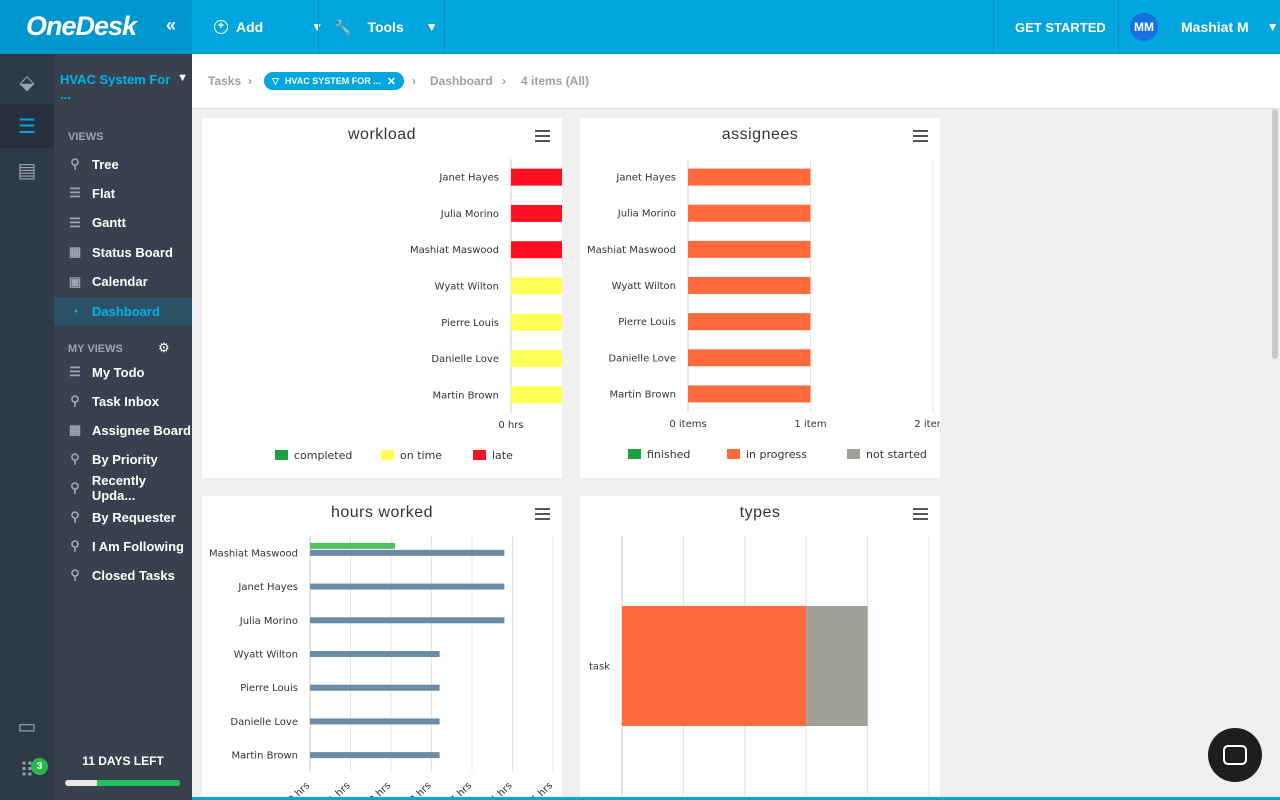 The width and height of the screenshot is (1280, 800). I want to click on sidebar-item-closed-tasks: ⚲ Closed Tasks, so click(123, 575).